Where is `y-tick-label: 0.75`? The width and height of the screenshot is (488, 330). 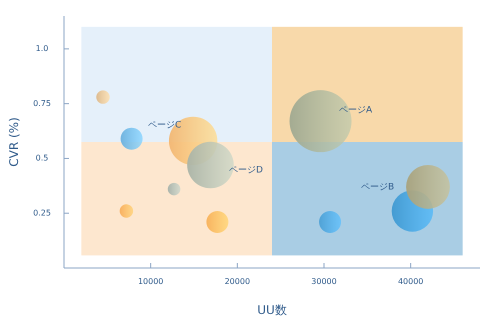 y-tick-label: 0.75 is located at coordinates (42, 103).